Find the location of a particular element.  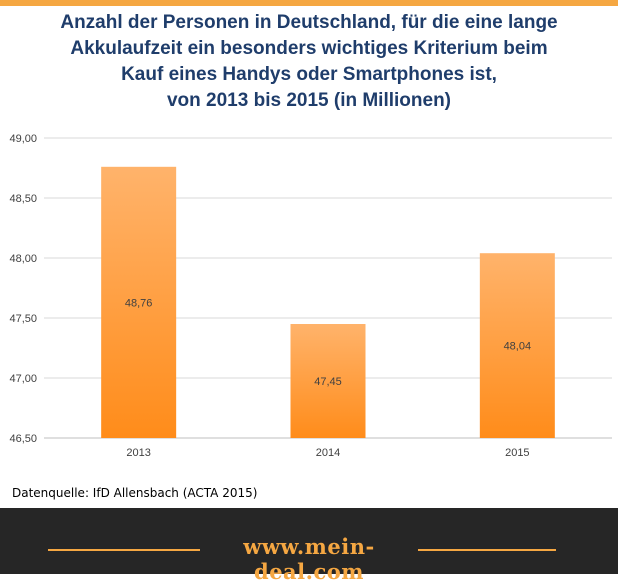

bar-value-labels: 48,76 47,45 48,04 is located at coordinates (328, 342).